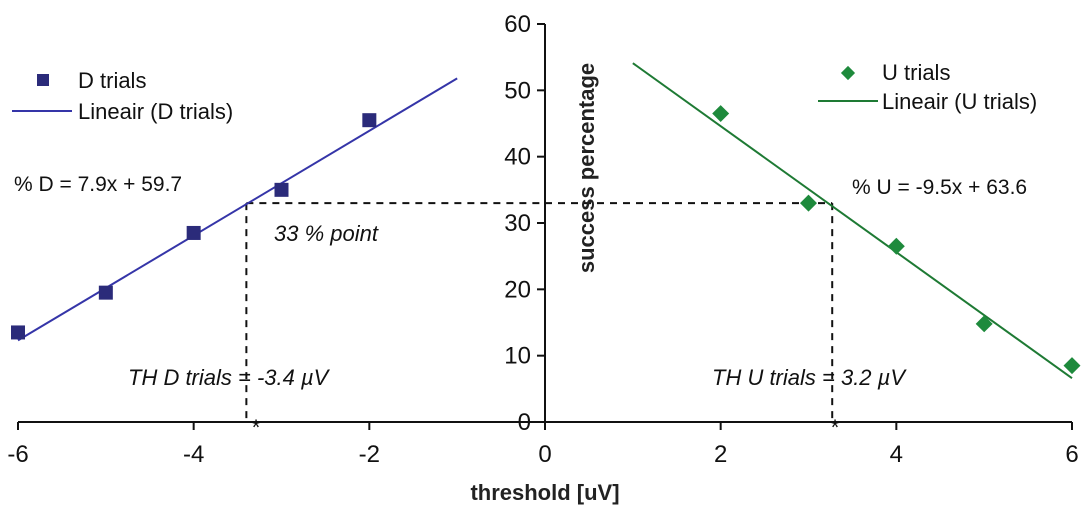 The height and width of the screenshot is (510, 1088). I want to click on x-tick-label: -2, so click(369, 454).